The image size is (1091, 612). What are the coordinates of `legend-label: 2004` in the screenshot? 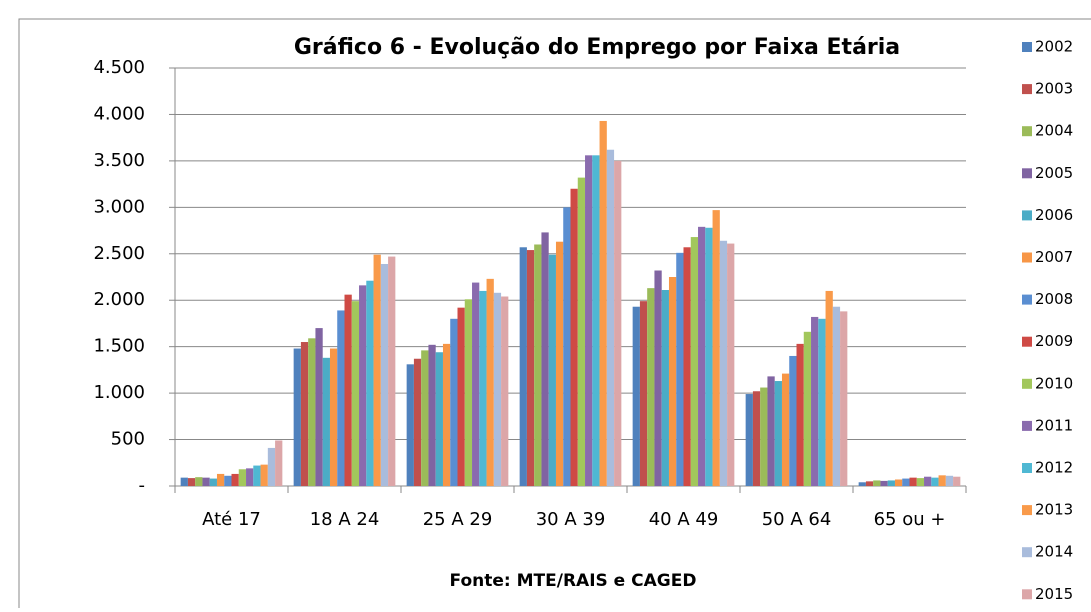 It's located at (1054, 131).